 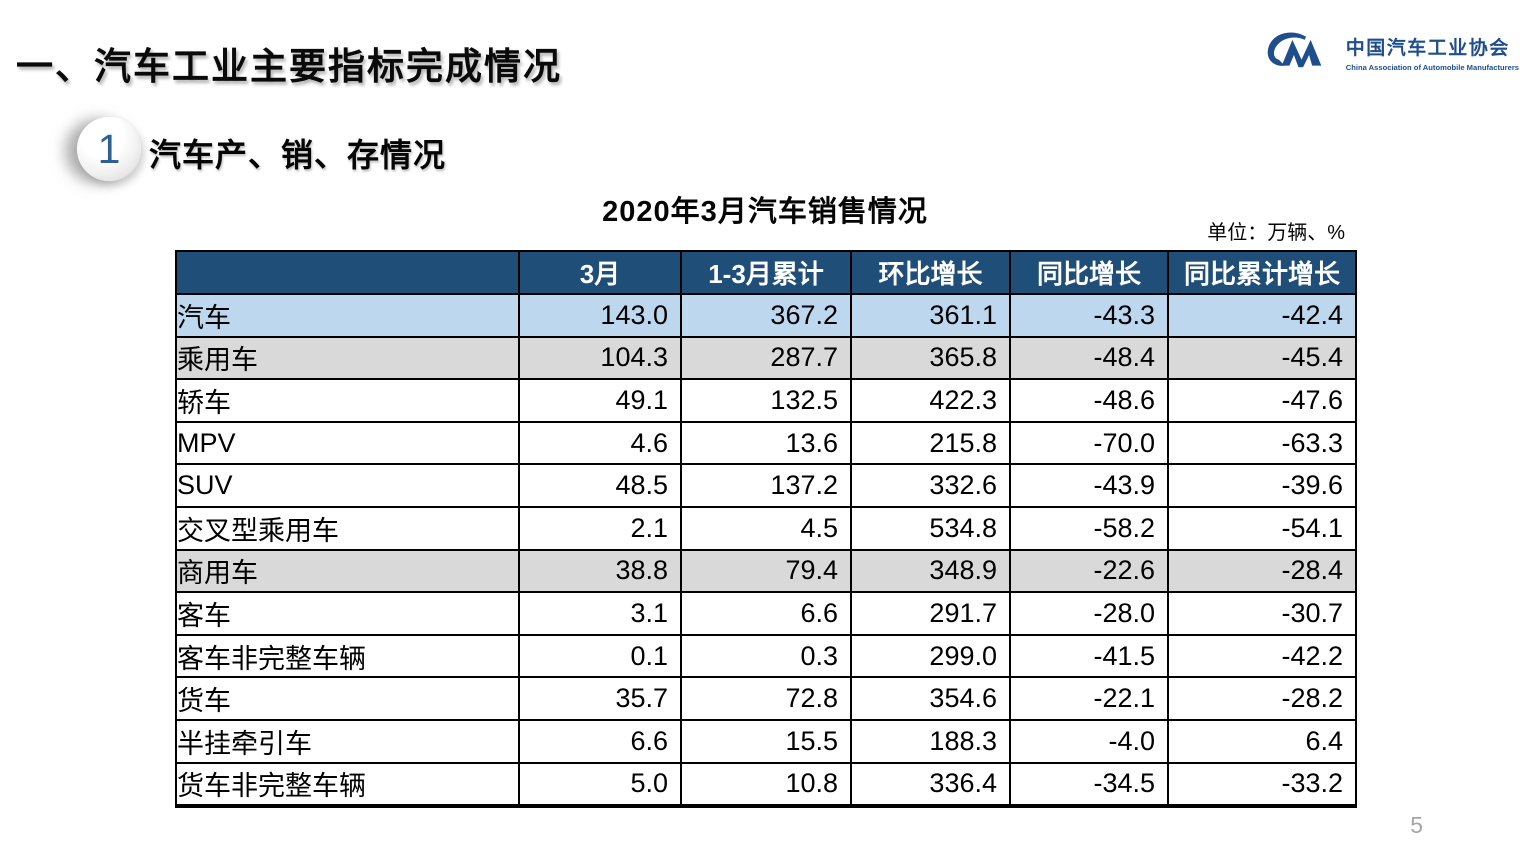 I want to click on table-row: 汽车 143.0 367.2 361.1 -43.3 -42.4, so click(x=766, y=315).